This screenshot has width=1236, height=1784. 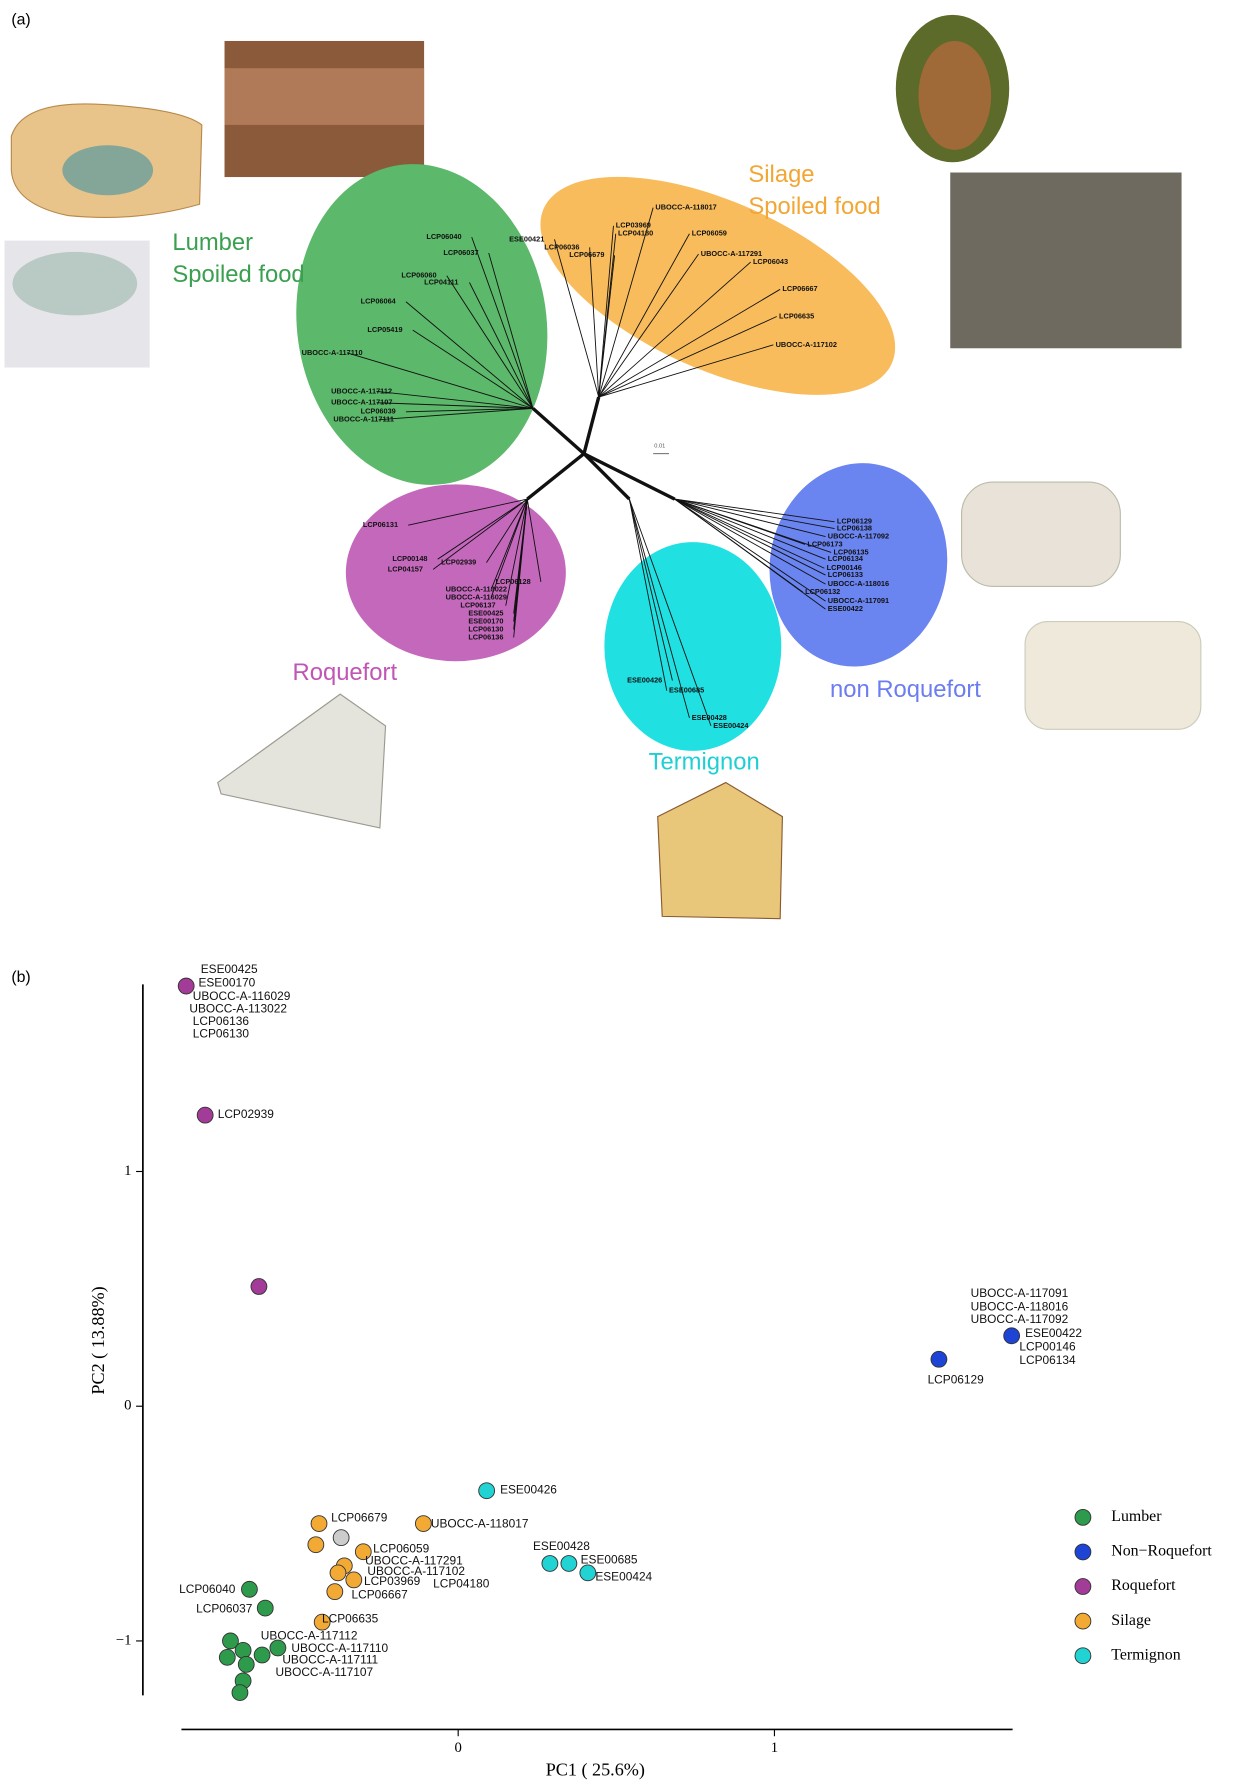 I want to click on strain-label: LCP06037, so click(x=460, y=252).